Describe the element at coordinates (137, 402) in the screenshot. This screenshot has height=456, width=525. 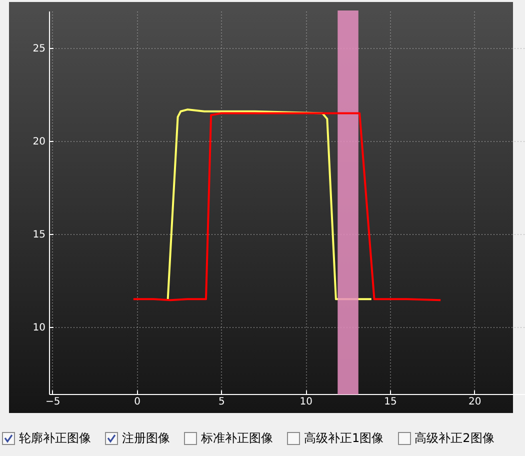
I see `x-tick-label: 0` at that location.